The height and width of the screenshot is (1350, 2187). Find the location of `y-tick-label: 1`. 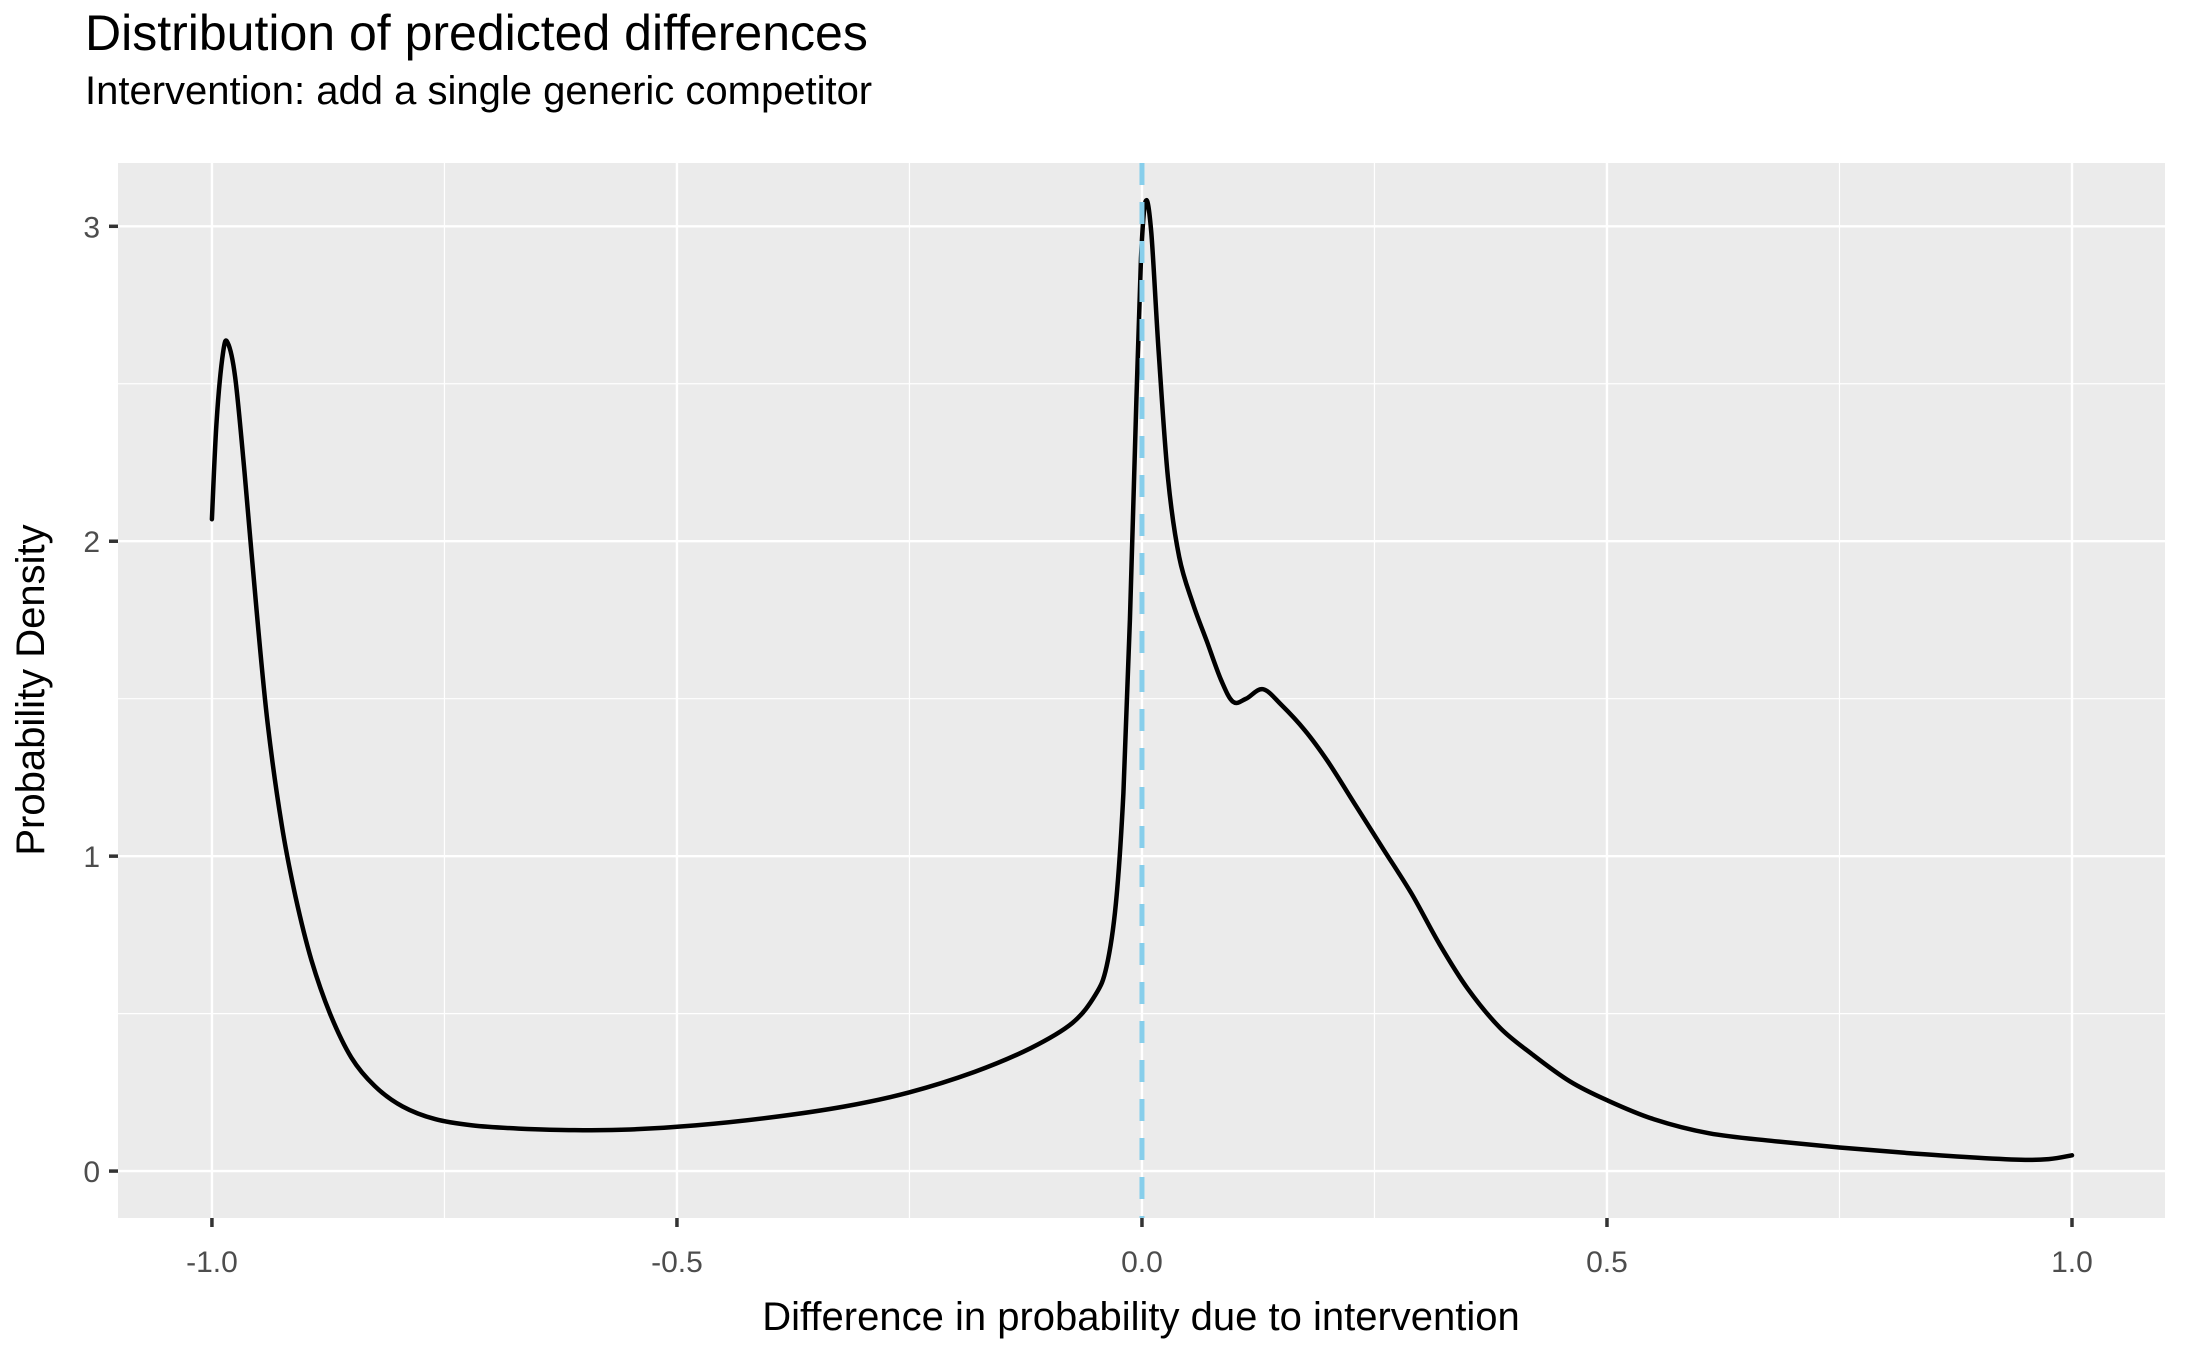

y-tick-label: 1 is located at coordinates (91, 857).